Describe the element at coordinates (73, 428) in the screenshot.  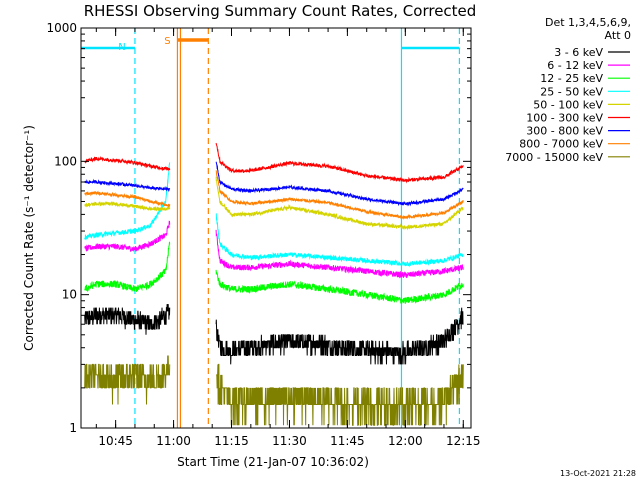
I see `y-tick-label: 1` at that location.